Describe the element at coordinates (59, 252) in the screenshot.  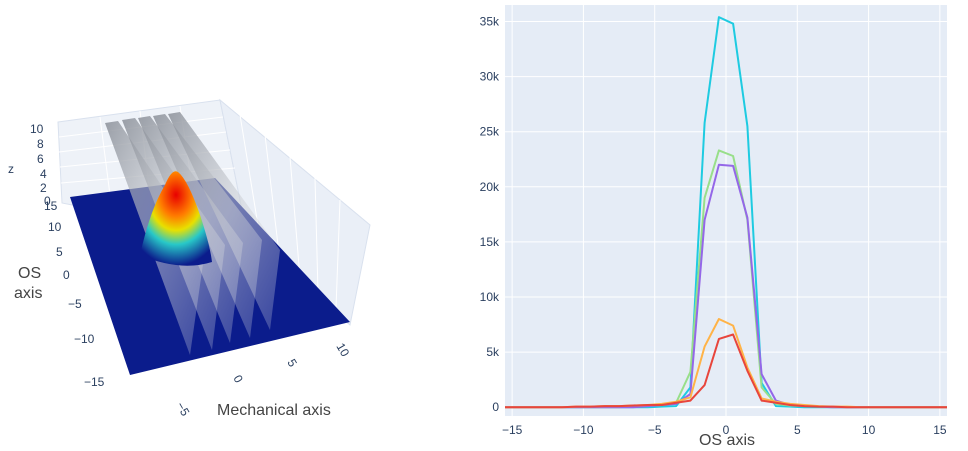
I see `os-tick: 5` at that location.